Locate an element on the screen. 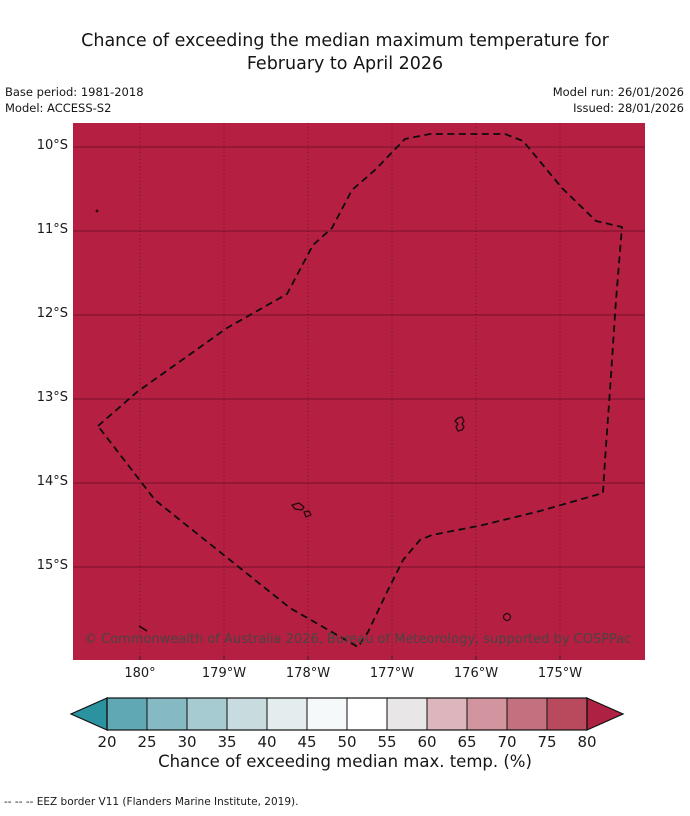  island-streak is located at coordinates (143, 628).